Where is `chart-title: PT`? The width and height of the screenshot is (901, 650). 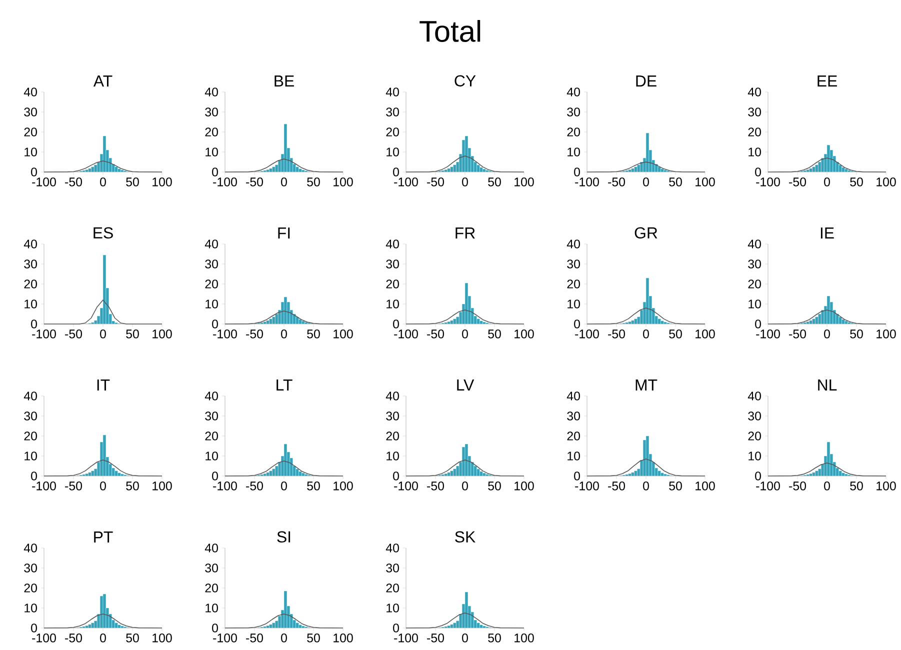 chart-title: PT is located at coordinates (103, 537).